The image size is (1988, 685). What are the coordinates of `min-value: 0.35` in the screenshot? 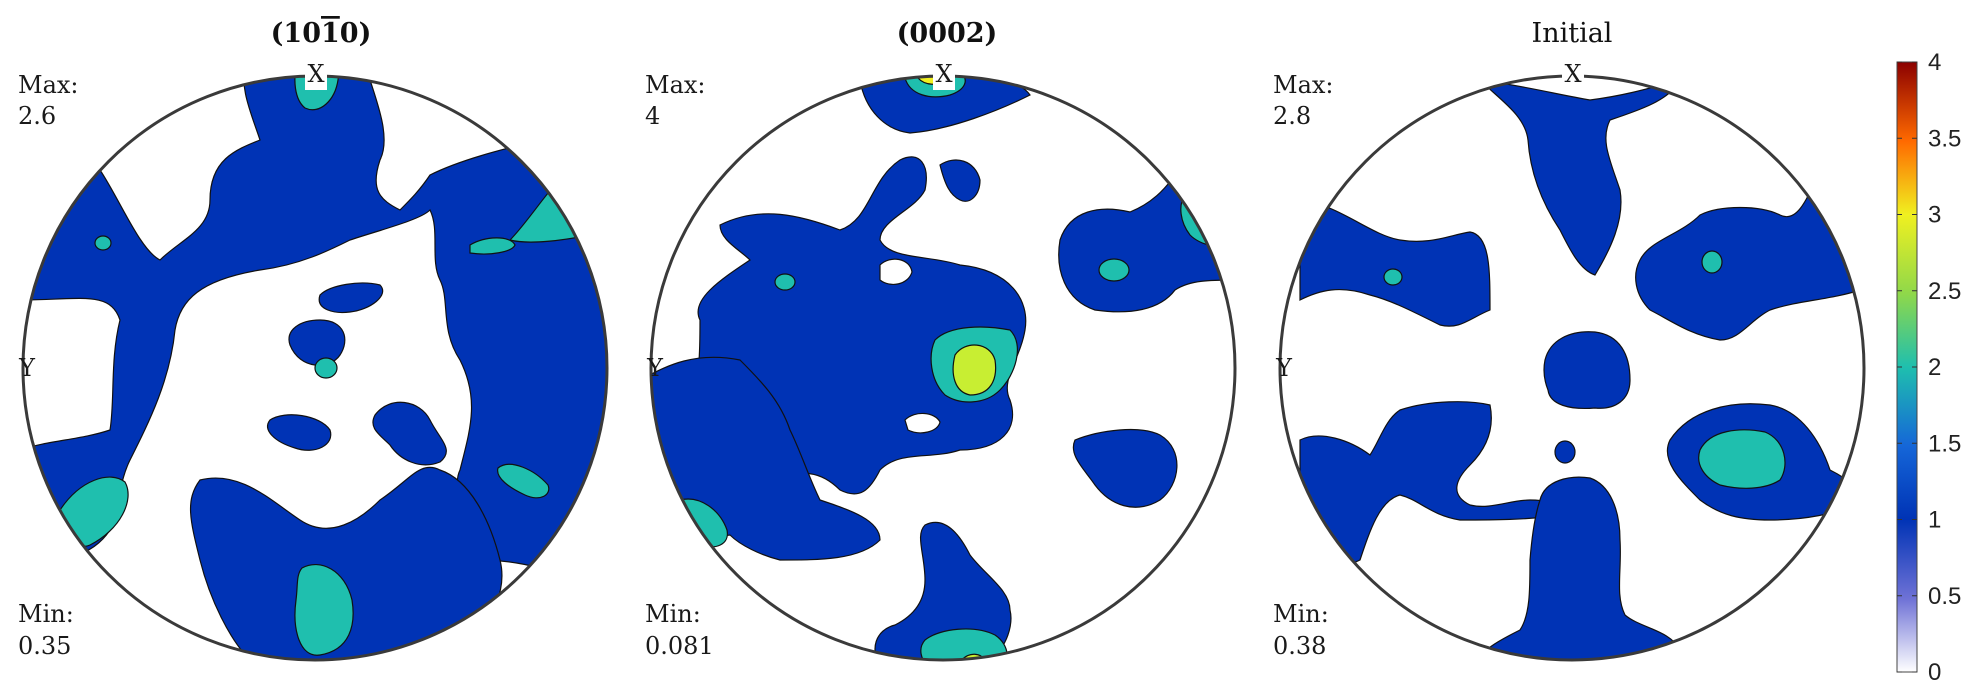 It's located at (44, 646).